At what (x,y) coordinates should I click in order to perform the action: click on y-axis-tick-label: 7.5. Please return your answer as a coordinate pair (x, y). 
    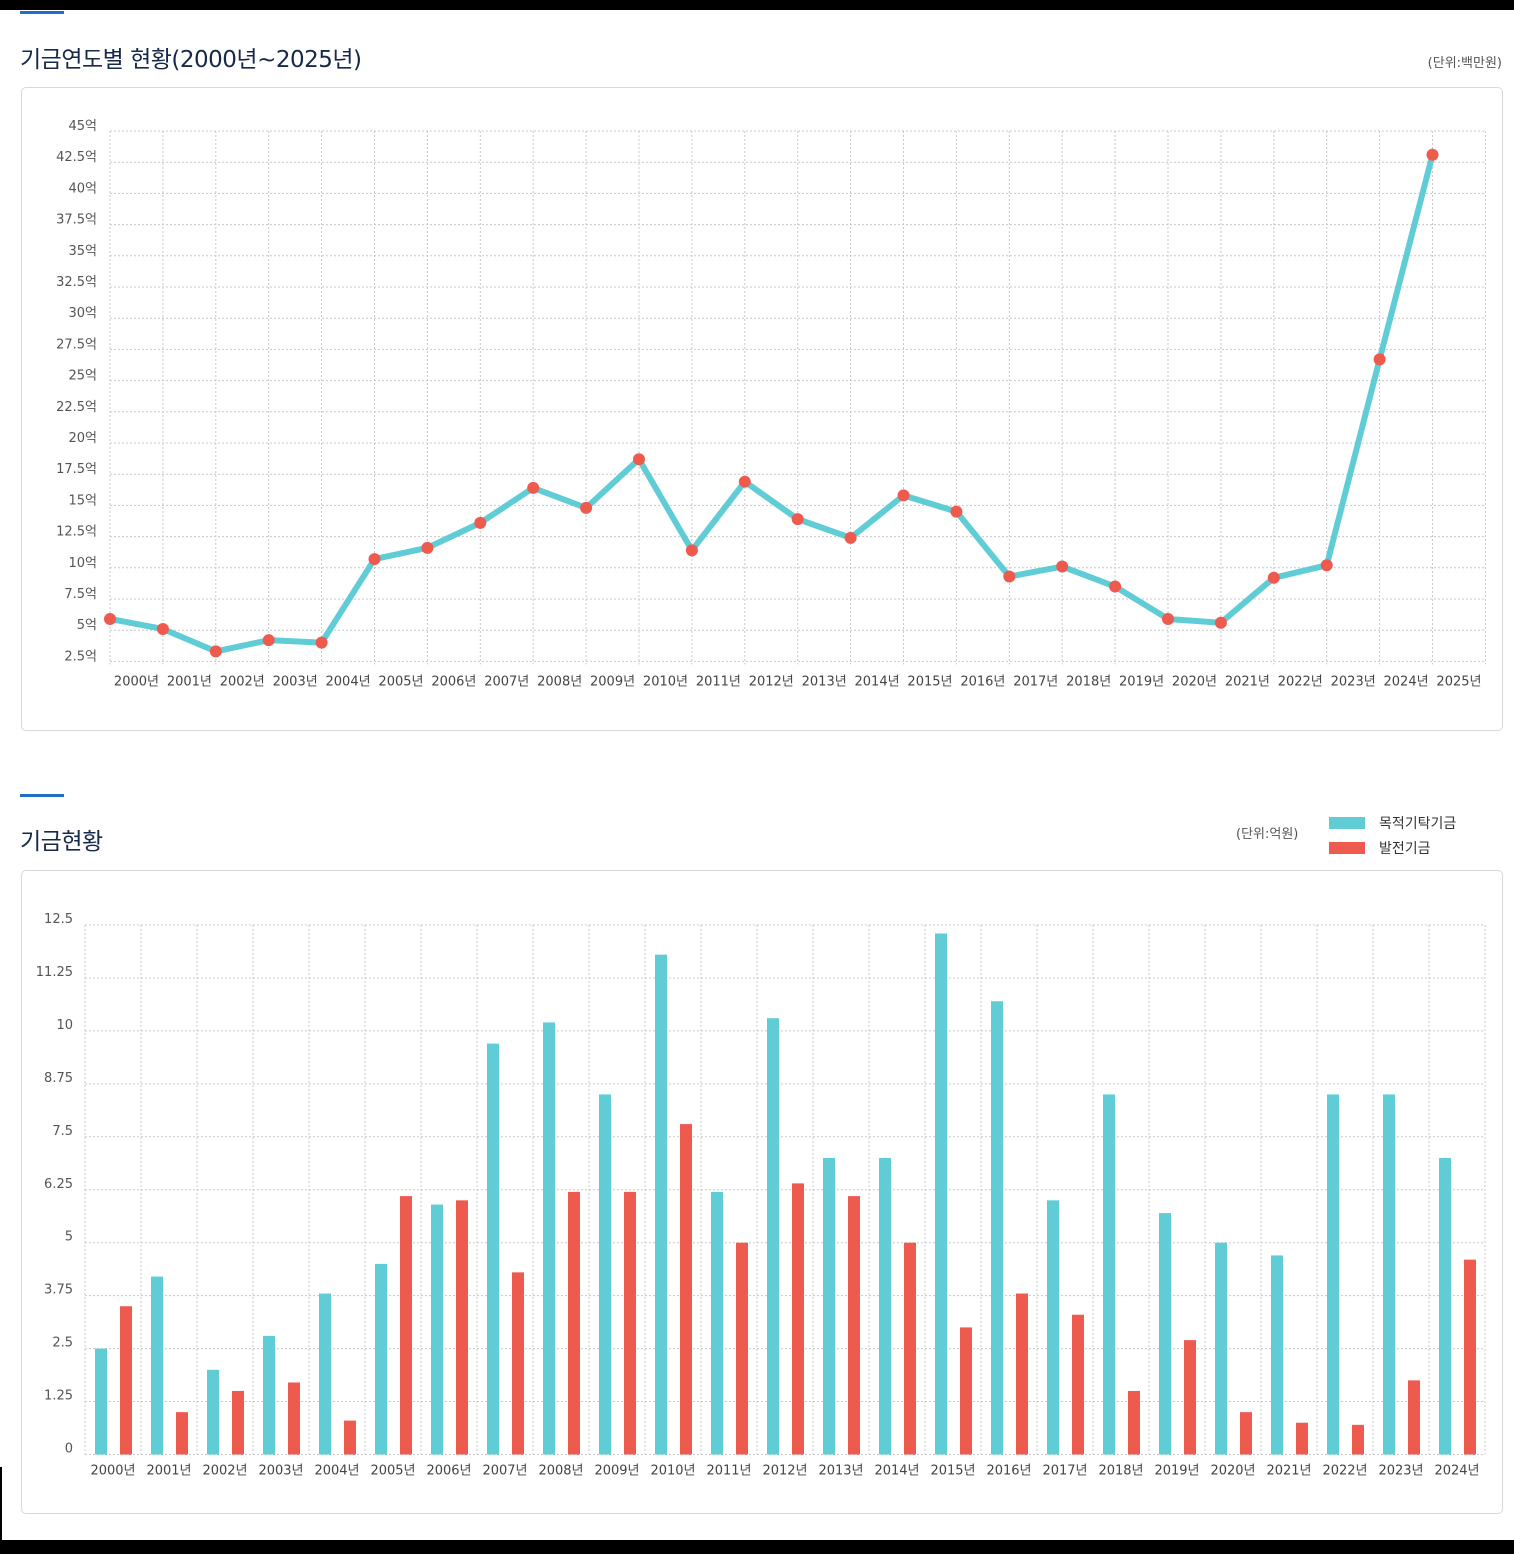
    Looking at the image, I should click on (62, 1131).